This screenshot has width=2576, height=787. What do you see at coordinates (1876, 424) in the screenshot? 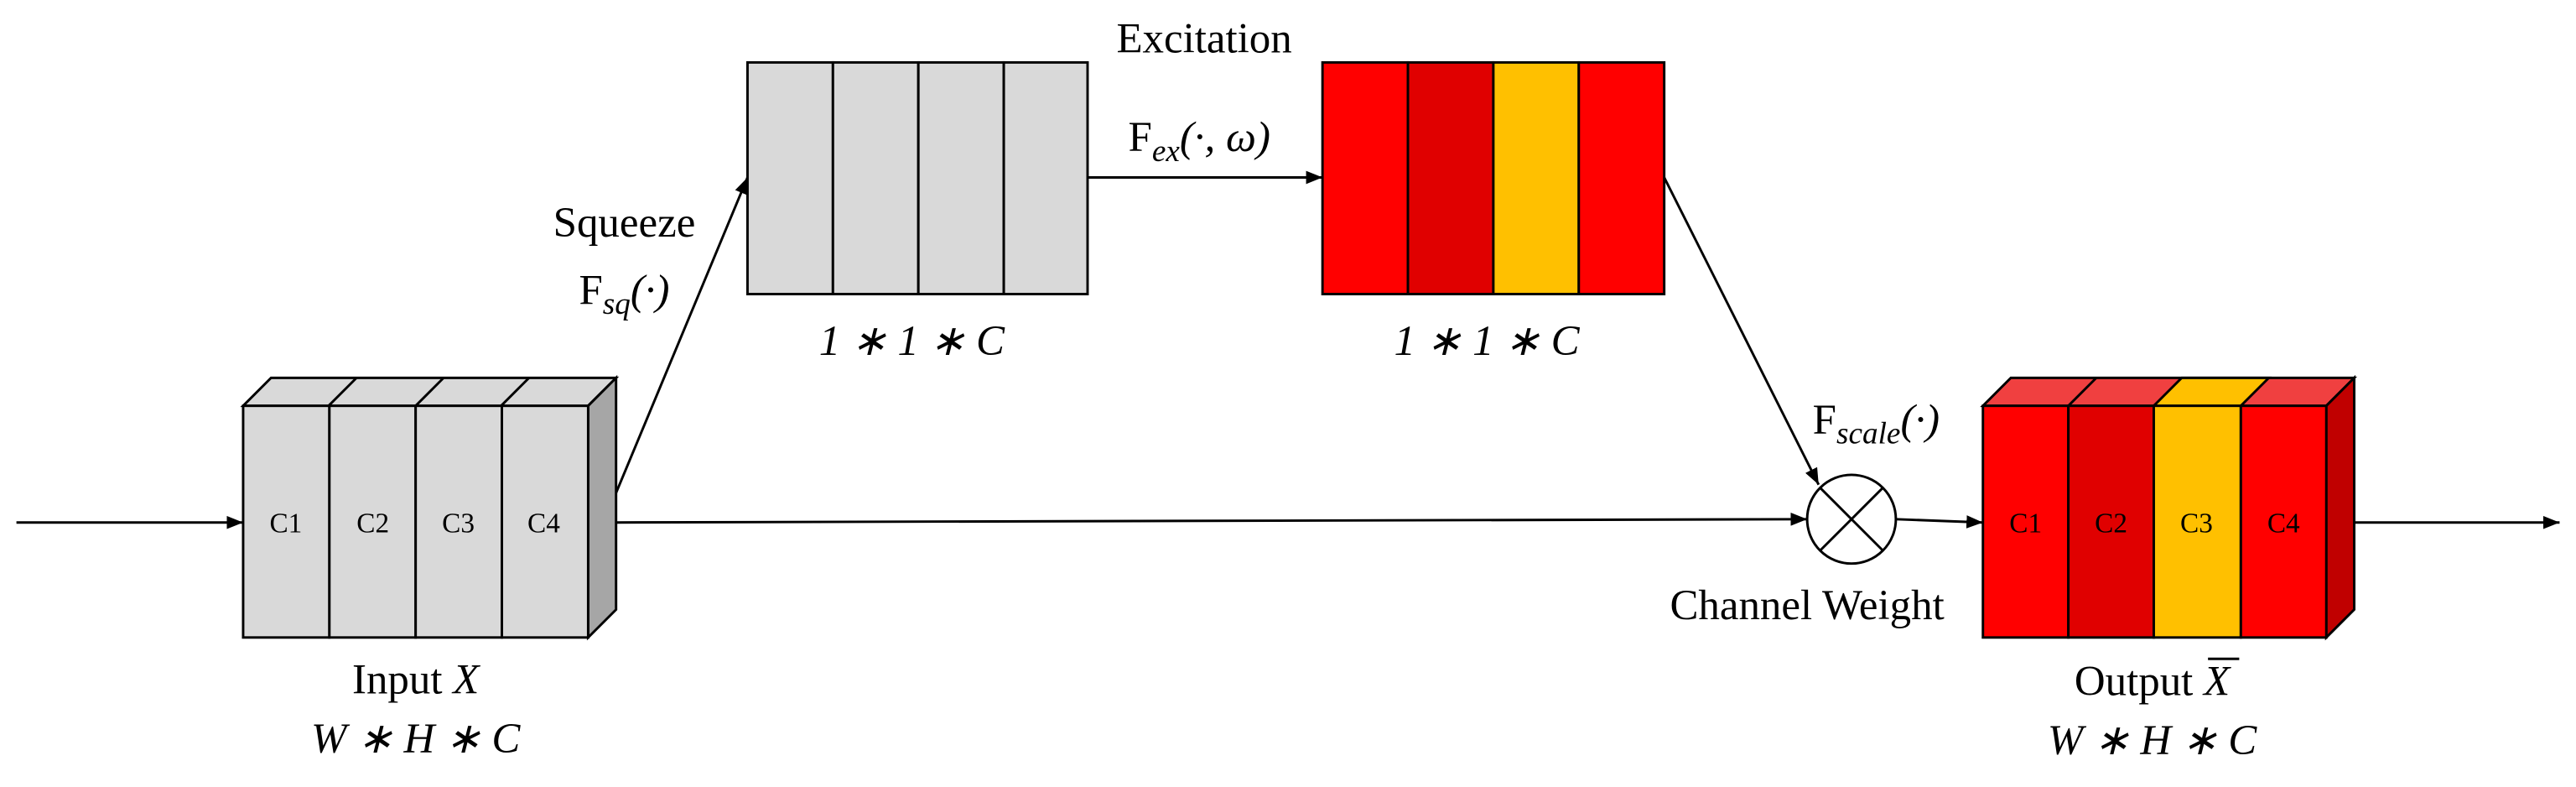
I see `scale-function: Fscale(·)` at bounding box center [1876, 424].